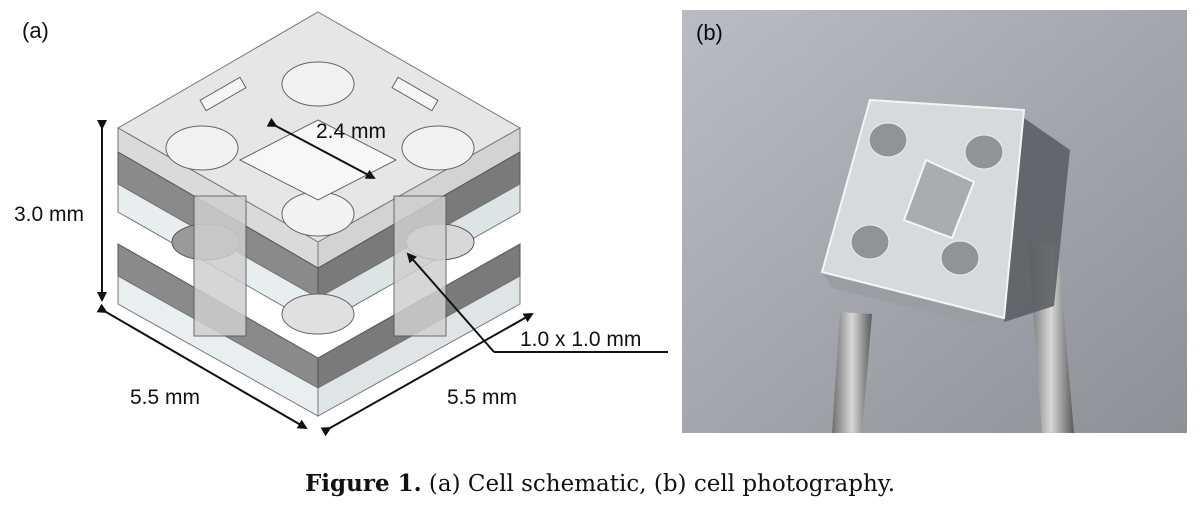 This screenshot has height=513, width=1200. What do you see at coordinates (581, 339) in the screenshot?
I see `dimension-channel: 1.0 x 1.0 mm` at bounding box center [581, 339].